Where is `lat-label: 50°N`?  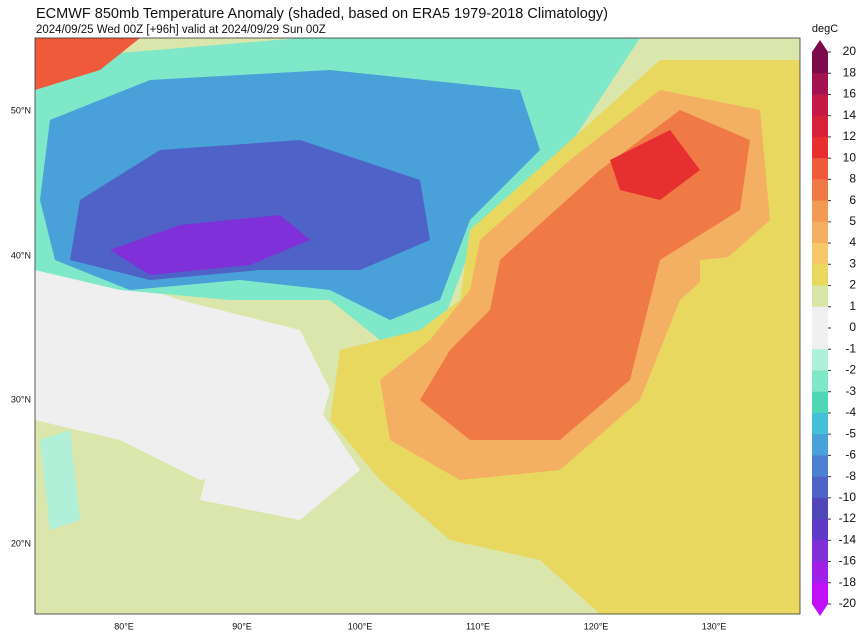
lat-label: 50°N is located at coordinates (21, 110).